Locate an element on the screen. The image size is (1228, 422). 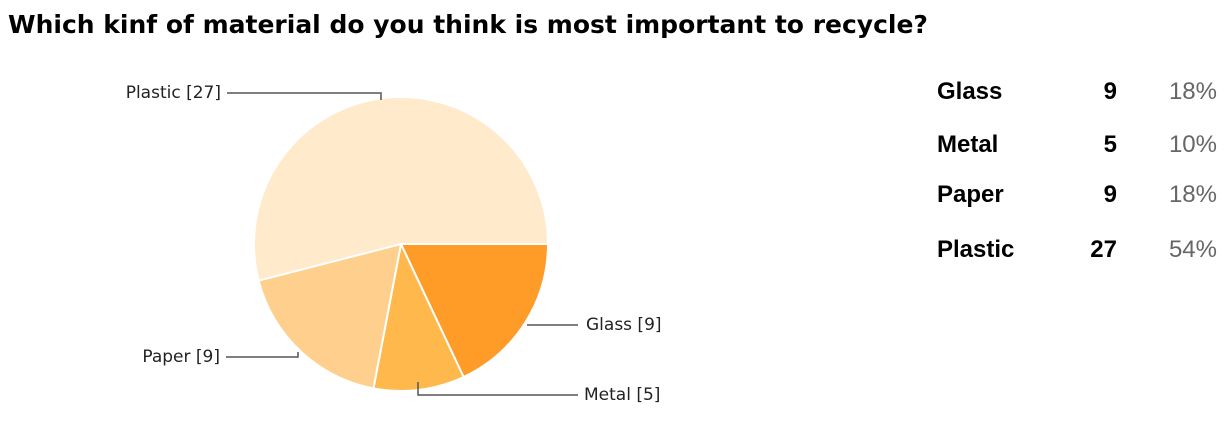
slice-label-glass: Glass [9] is located at coordinates (624, 325).